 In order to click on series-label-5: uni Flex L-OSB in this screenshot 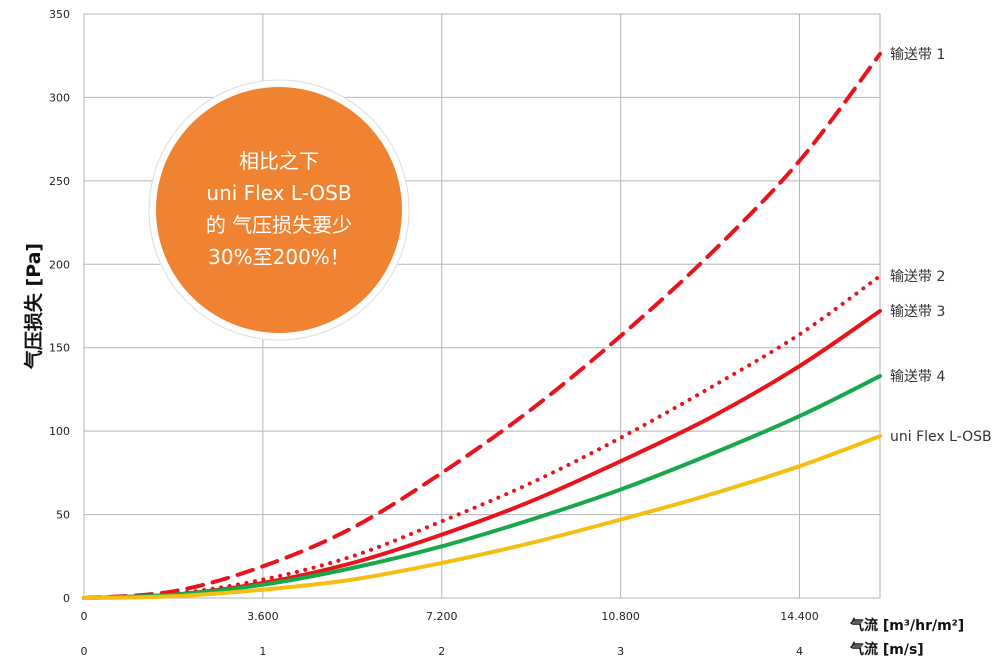, I will do `click(941, 437)`.